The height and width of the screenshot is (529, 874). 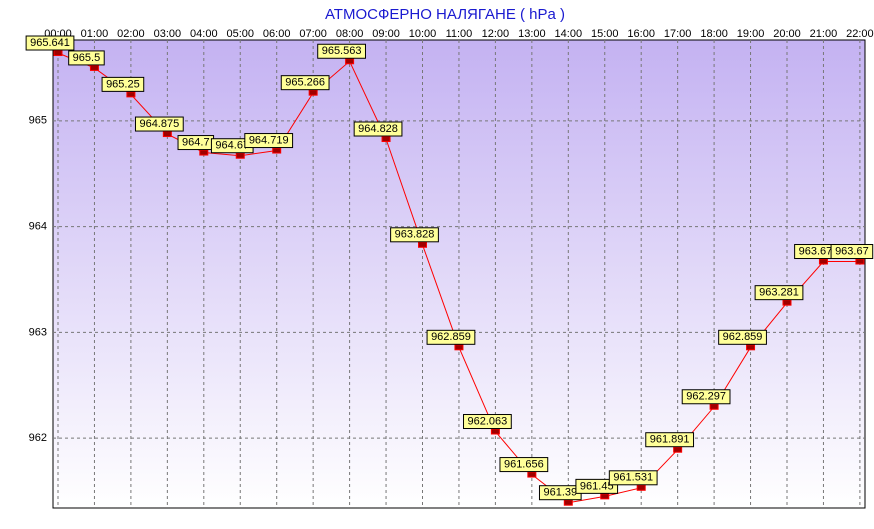 What do you see at coordinates (560, 493) in the screenshot?
I see `data-label: 961.39` at bounding box center [560, 493].